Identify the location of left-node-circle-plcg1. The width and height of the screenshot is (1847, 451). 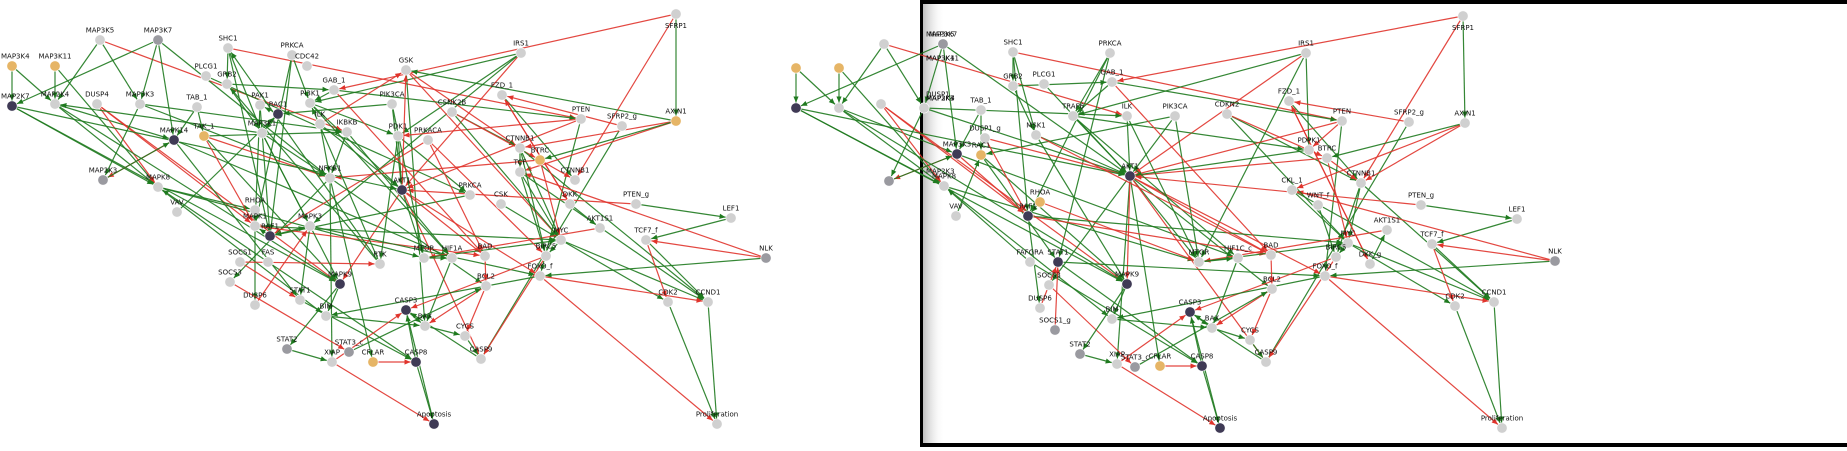
(206, 76).